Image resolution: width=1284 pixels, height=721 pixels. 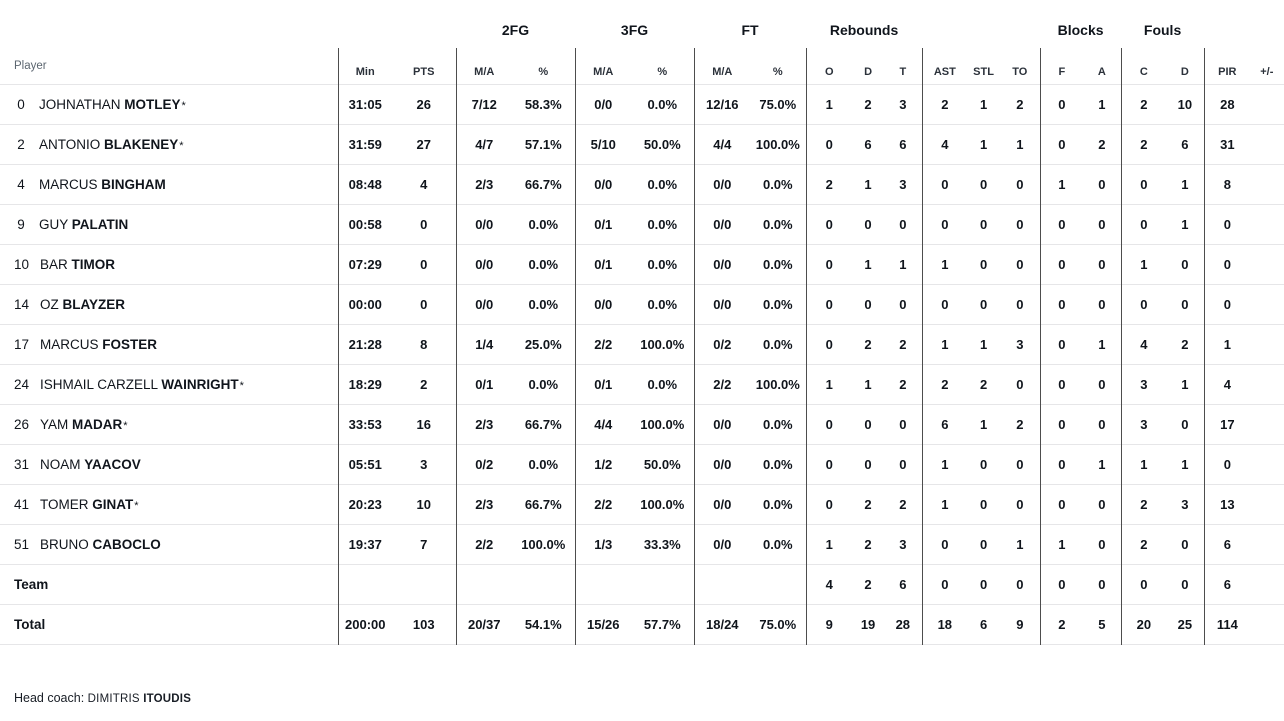 What do you see at coordinates (1227, 544) in the screenshot?
I see `cell-pir: 6` at bounding box center [1227, 544].